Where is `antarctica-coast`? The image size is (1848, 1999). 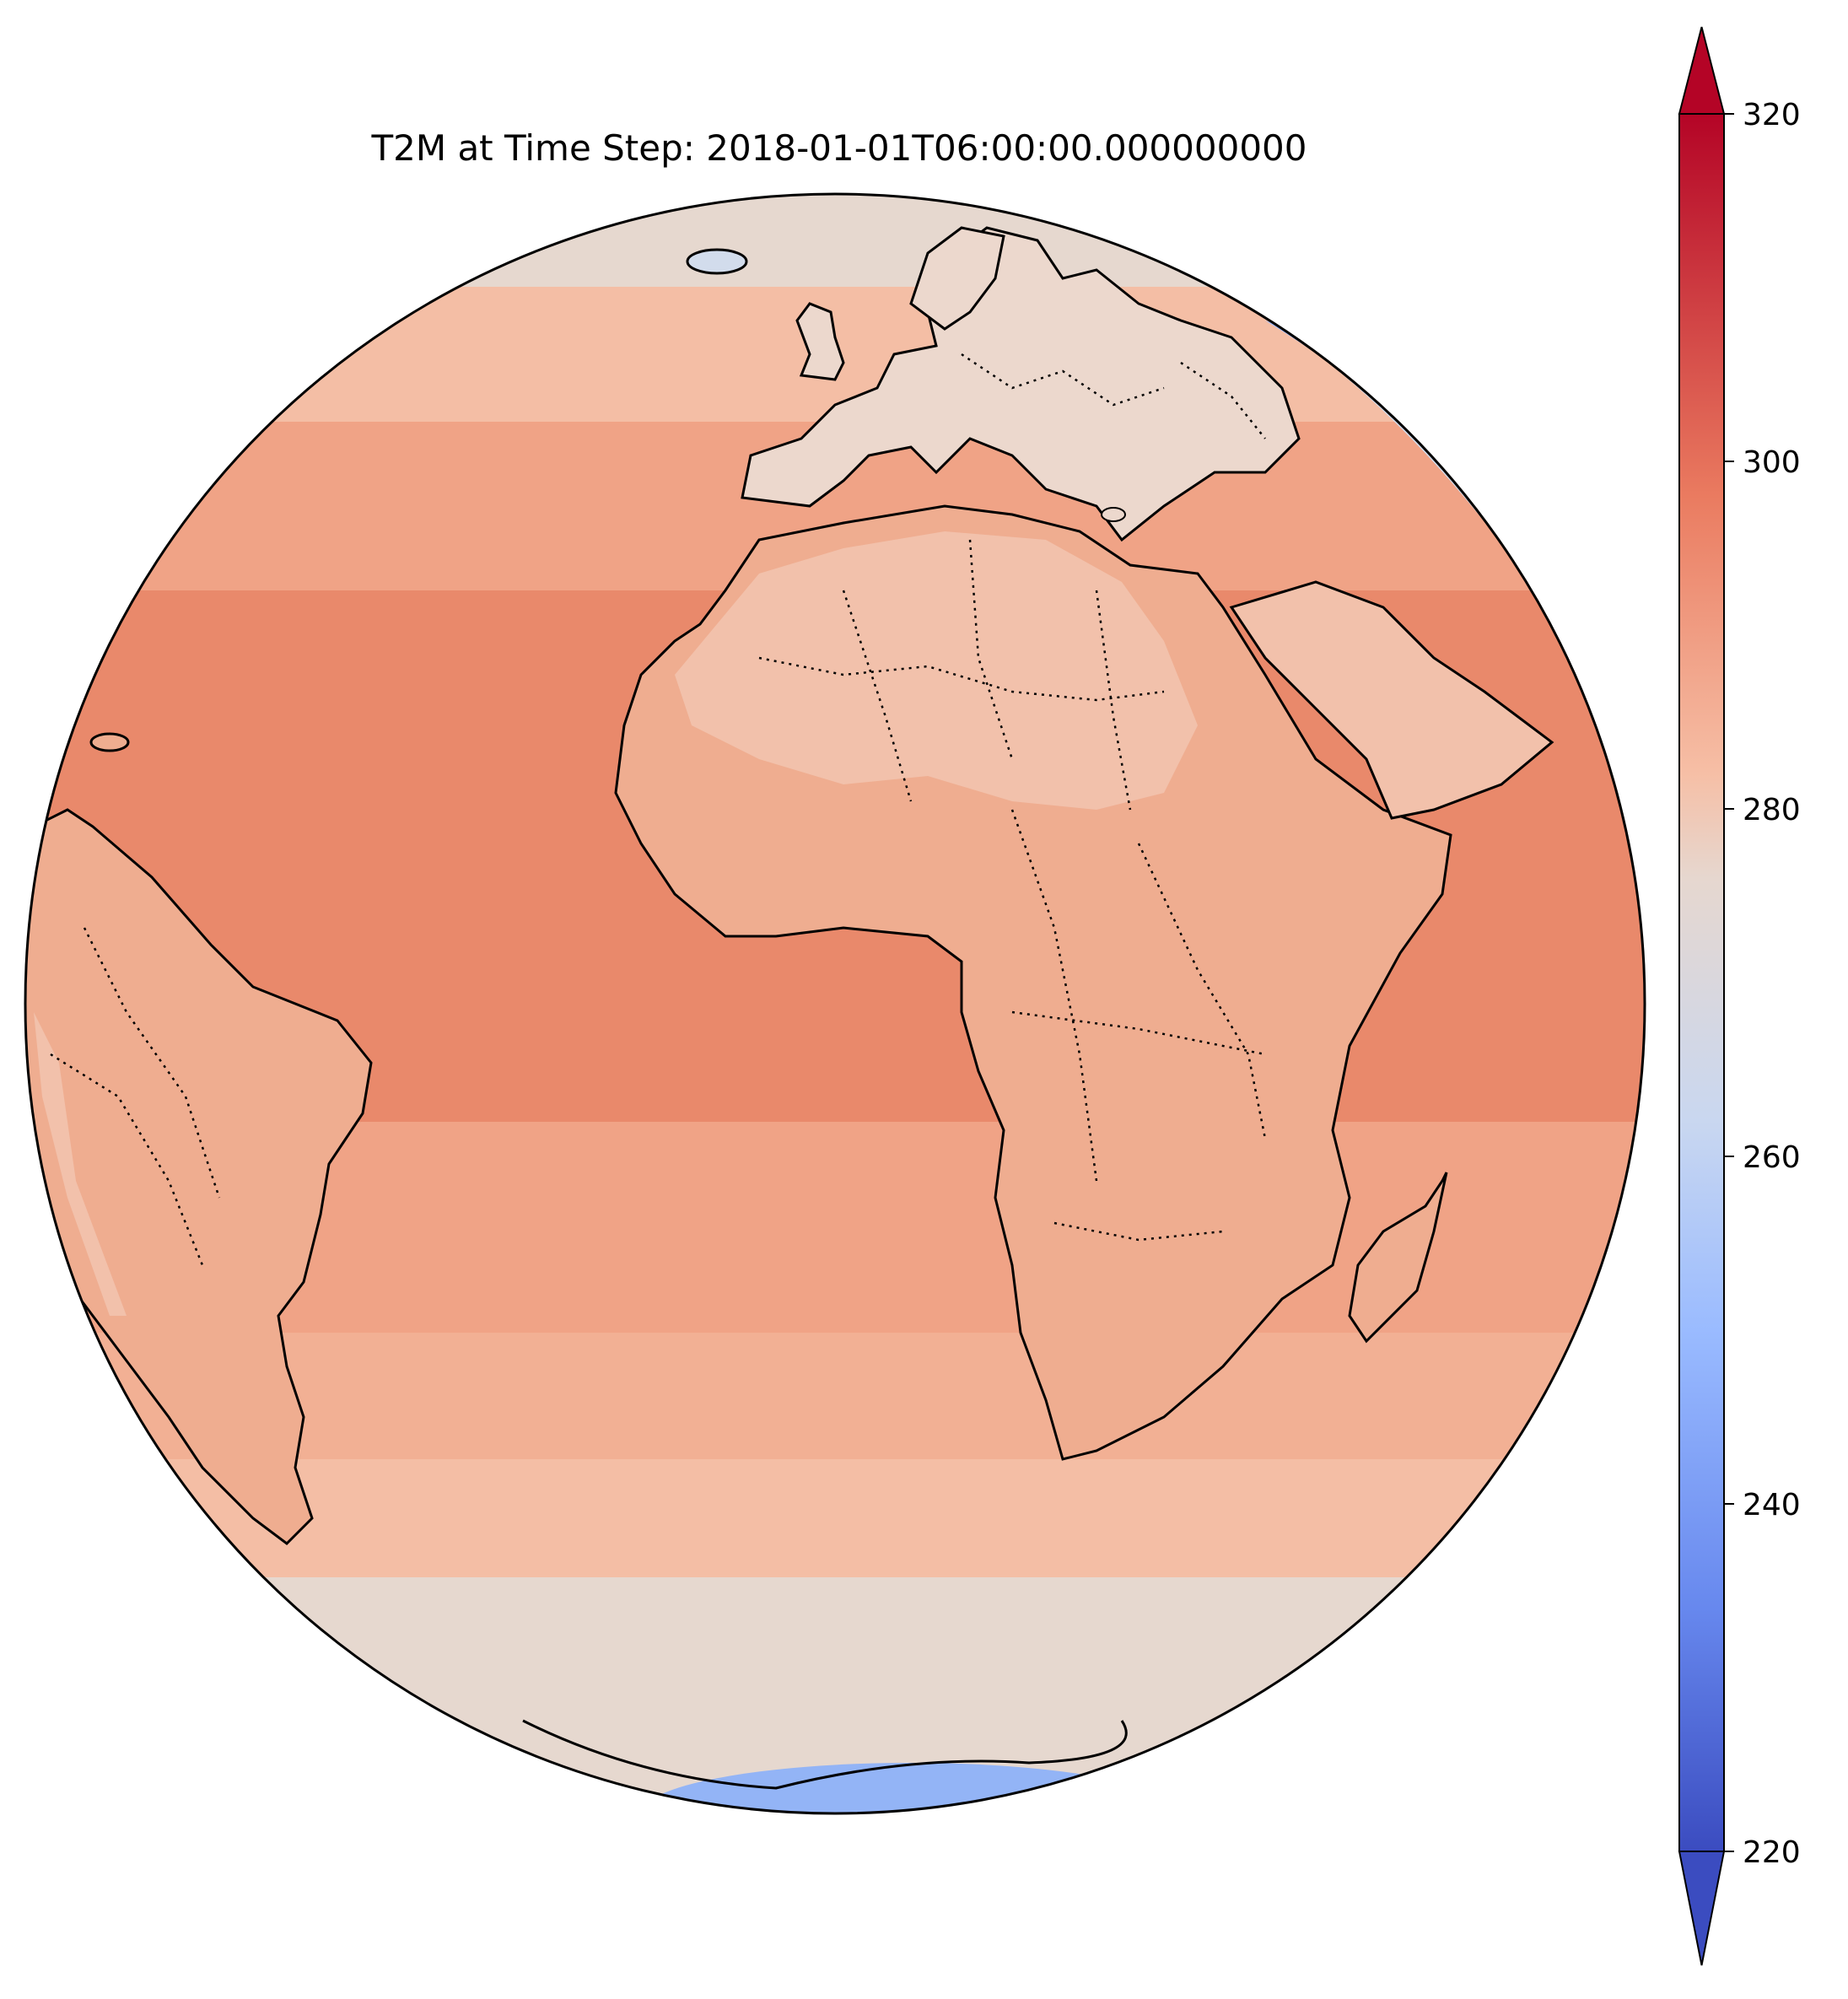
antarctica-coast is located at coordinates (825, 1754).